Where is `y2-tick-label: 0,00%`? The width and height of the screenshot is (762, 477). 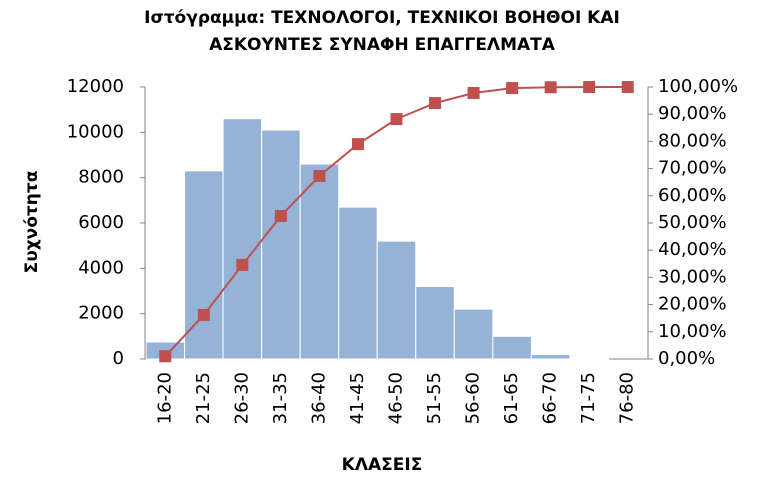
y2-tick-label: 0,00% is located at coordinates (686, 358).